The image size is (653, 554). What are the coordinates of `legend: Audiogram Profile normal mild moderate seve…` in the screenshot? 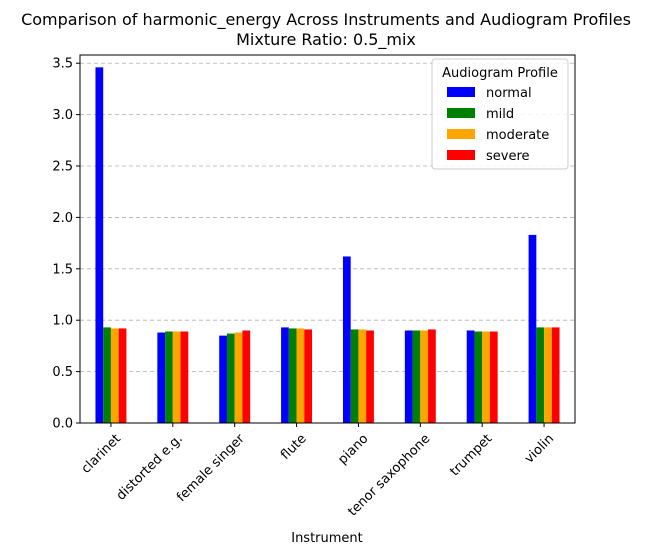 It's located at (500, 114).